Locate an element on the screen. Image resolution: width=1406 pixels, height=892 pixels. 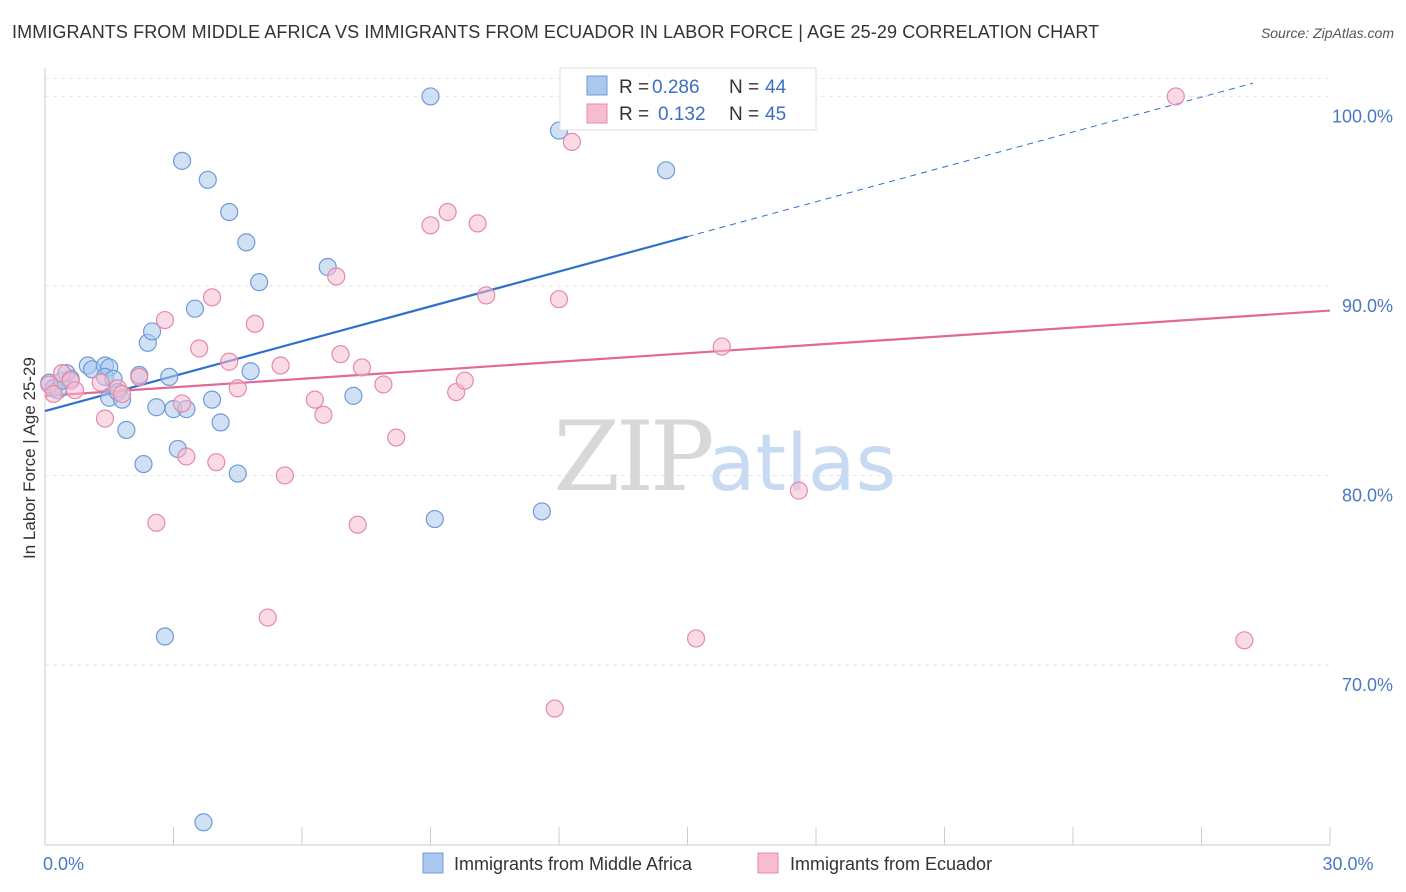
trend-line-middle-africa-extension is located at coordinates (970, 160).